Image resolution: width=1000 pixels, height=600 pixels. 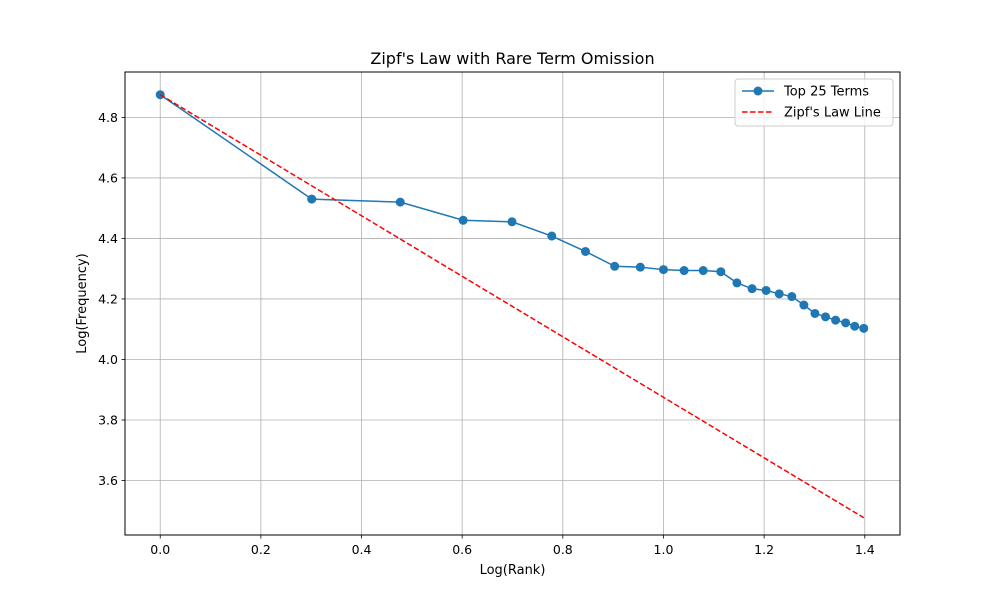 I want to click on y-axis-label: Log(Frequency), so click(x=82, y=303).